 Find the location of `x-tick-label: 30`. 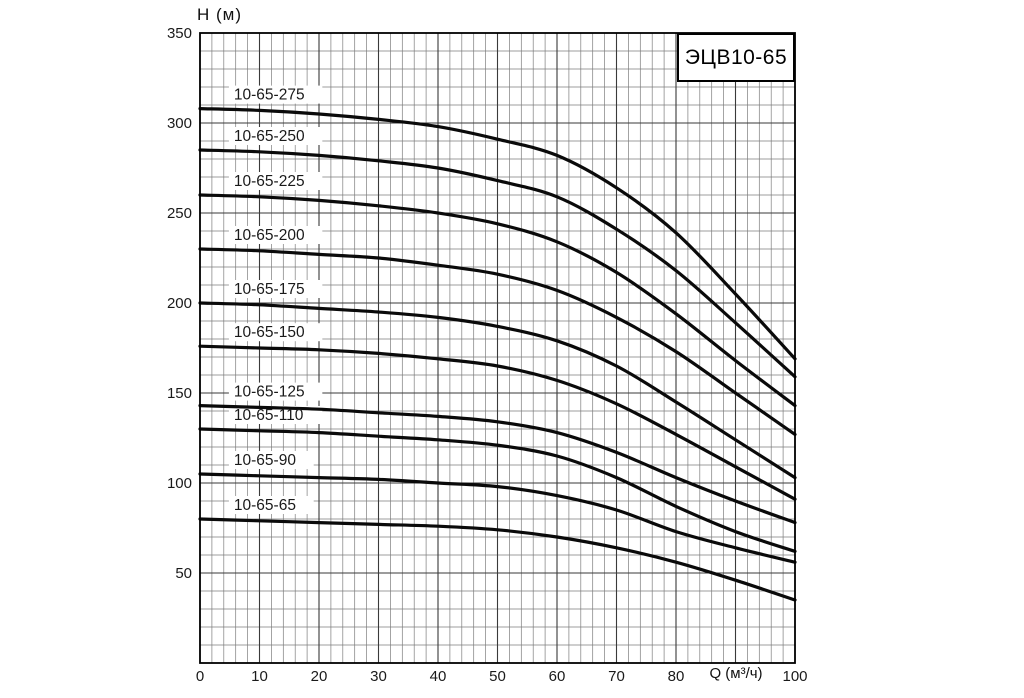

x-tick-label: 30 is located at coordinates (378, 676).